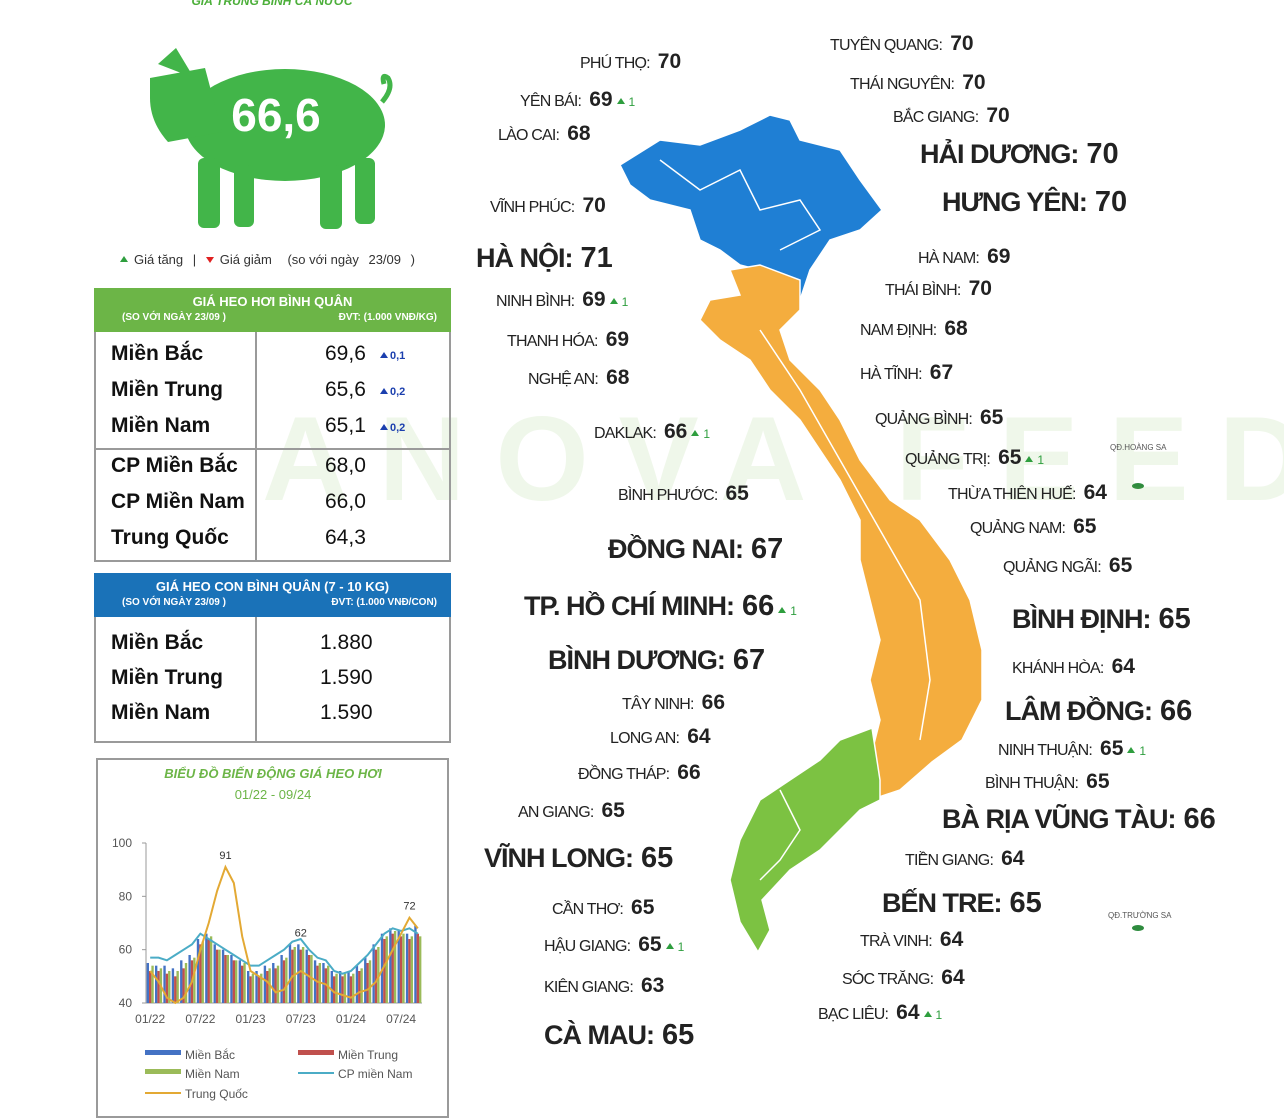 Image resolution: width=1284 pixels, height=1118 pixels. I want to click on legend-down: Giá giảm, so click(245, 259).